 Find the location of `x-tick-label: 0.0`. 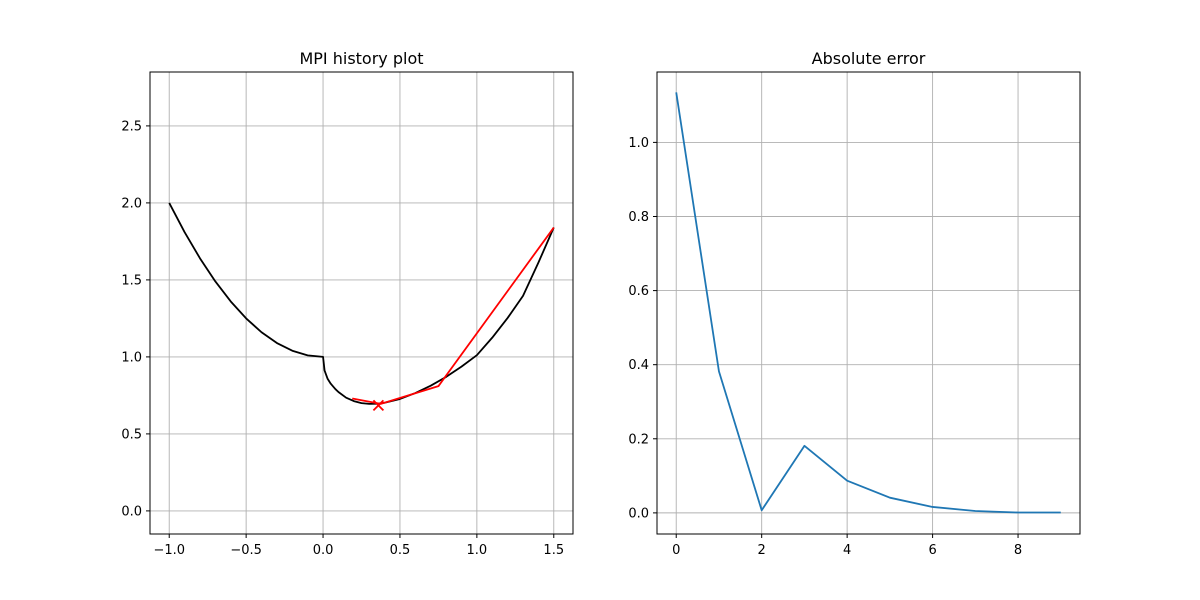

x-tick-label: 0.0 is located at coordinates (323, 550).